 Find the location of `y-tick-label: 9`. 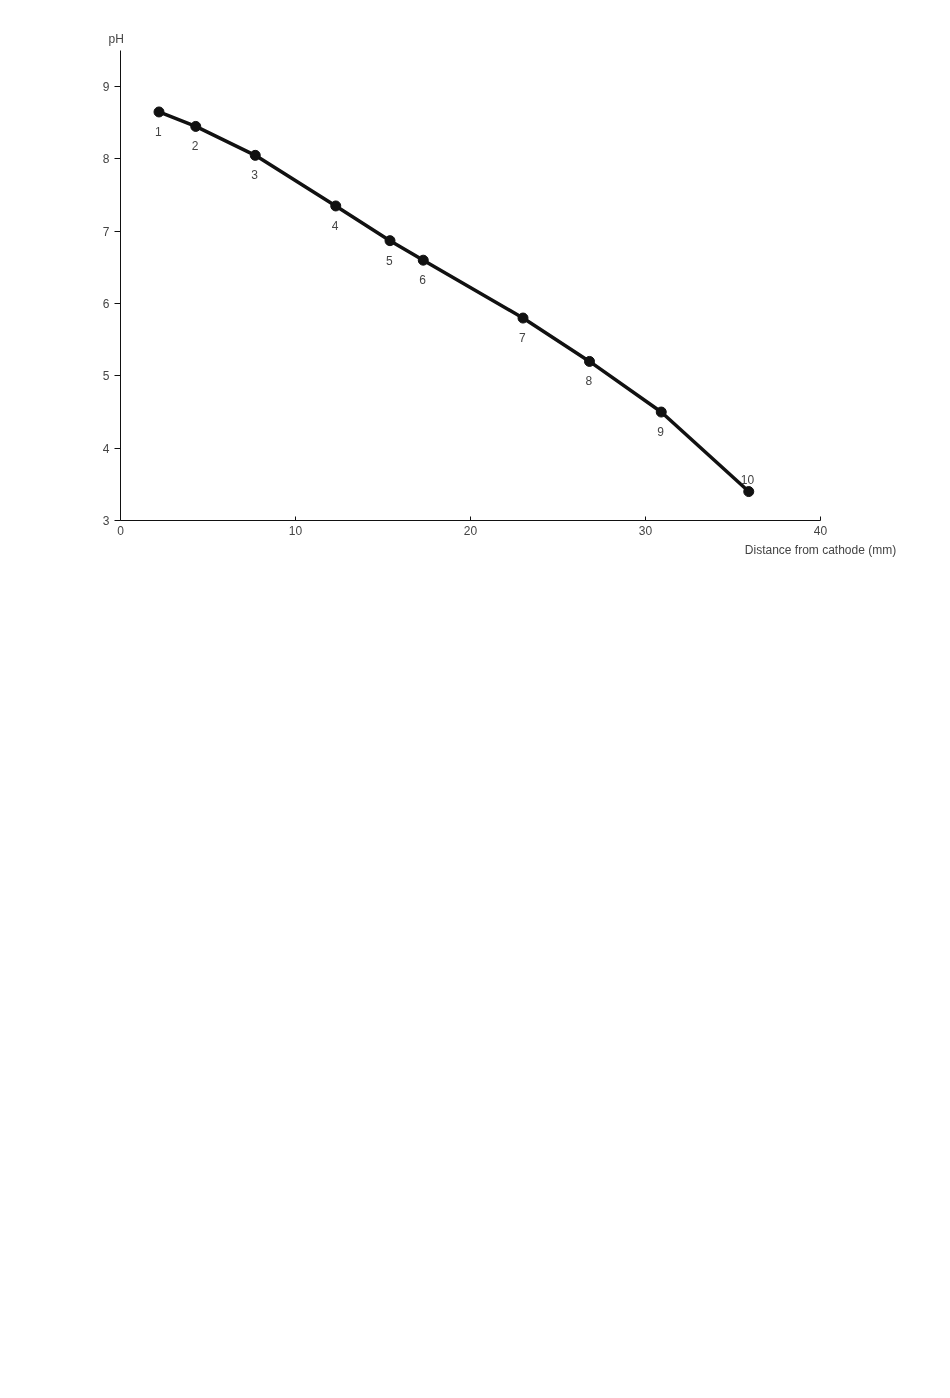

y-tick-label: 9 is located at coordinates (106, 87).